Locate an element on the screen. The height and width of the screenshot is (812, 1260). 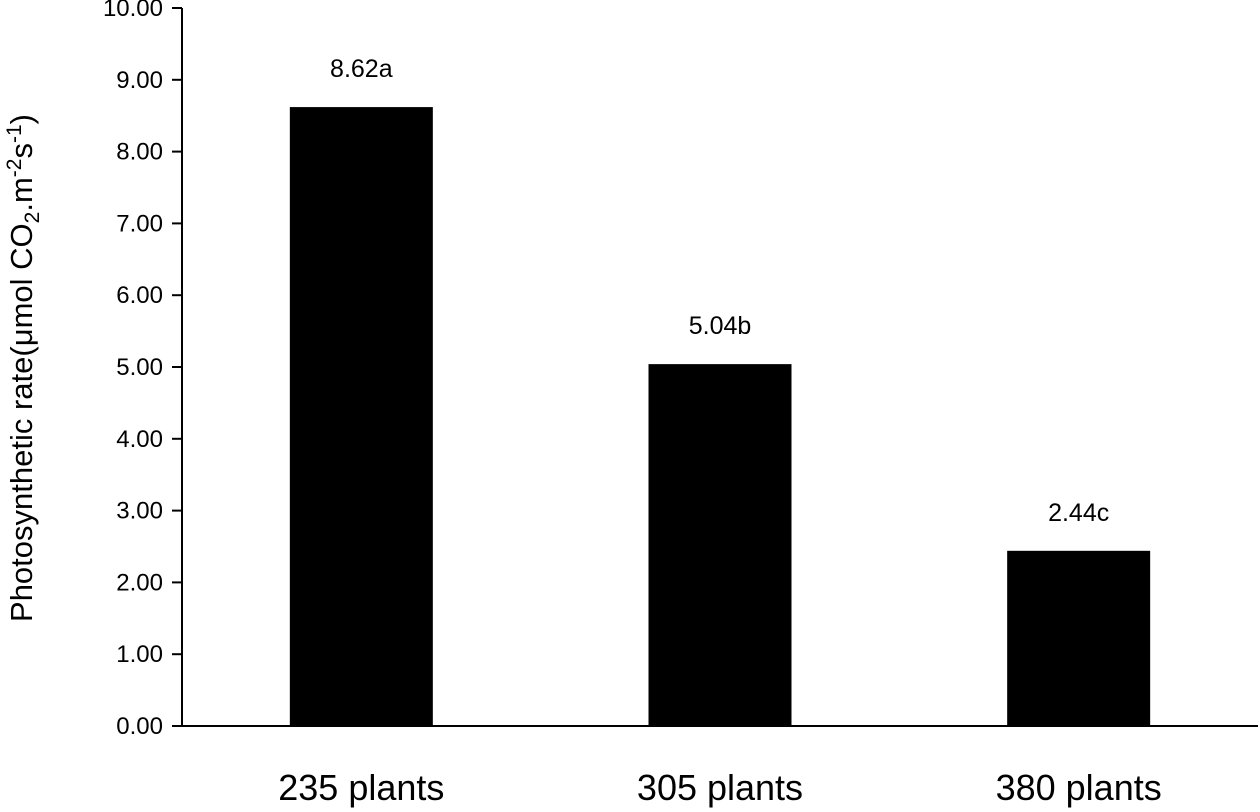
y-tick-label: 3.00 is located at coordinates (139, 511).